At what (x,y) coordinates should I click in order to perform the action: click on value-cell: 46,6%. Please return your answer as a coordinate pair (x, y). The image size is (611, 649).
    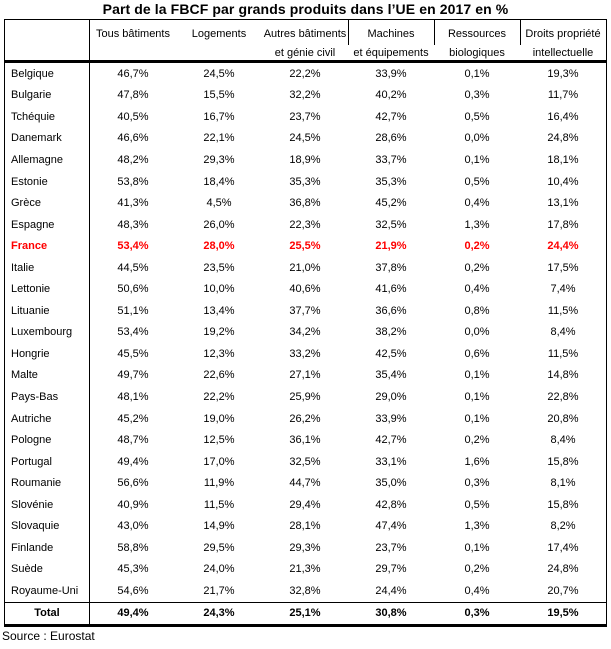
    Looking at the image, I should click on (133, 138).